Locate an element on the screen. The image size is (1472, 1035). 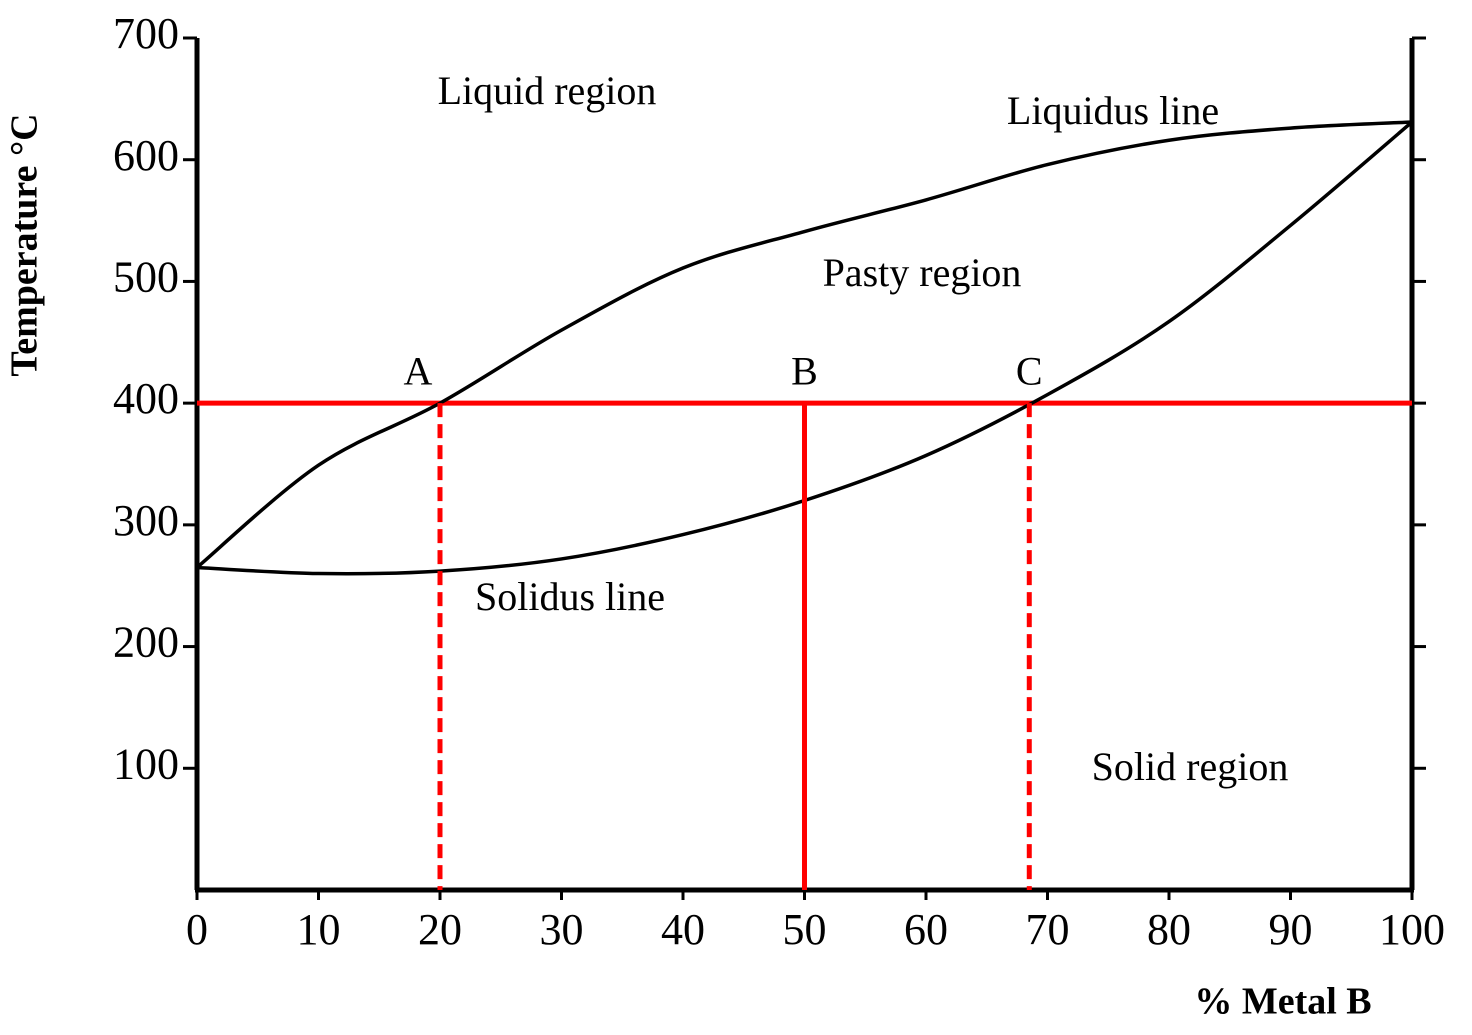
point-label: C is located at coordinates (1029, 370).